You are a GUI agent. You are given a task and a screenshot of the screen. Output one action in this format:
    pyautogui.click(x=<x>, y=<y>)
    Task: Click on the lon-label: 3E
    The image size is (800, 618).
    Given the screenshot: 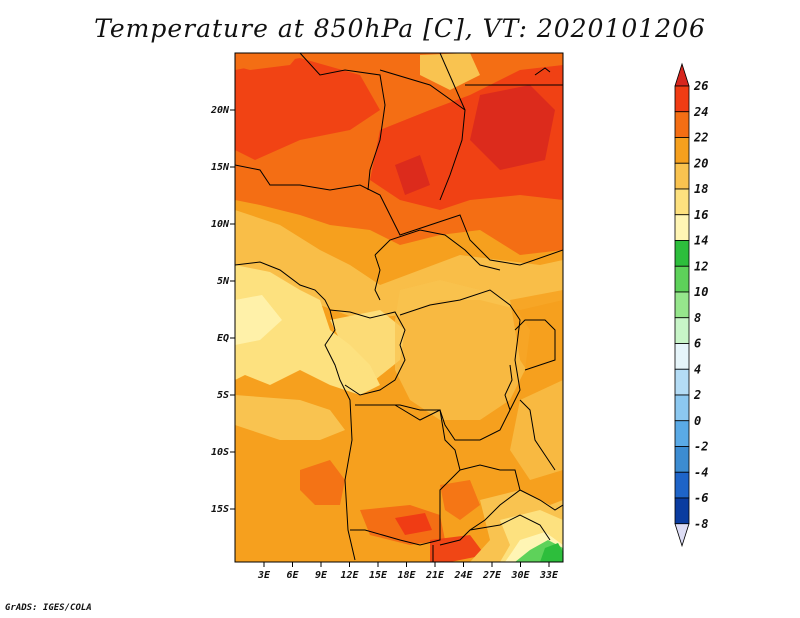 What is the action you would take?
    pyautogui.click(x=264, y=575)
    